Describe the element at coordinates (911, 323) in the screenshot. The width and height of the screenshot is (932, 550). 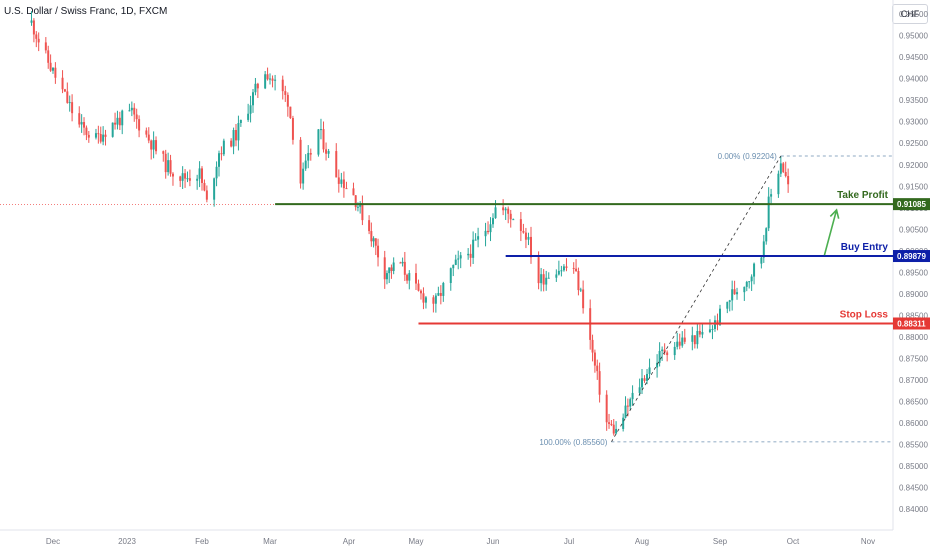
I see `stop-loss-price-value: 0.88311` at that location.